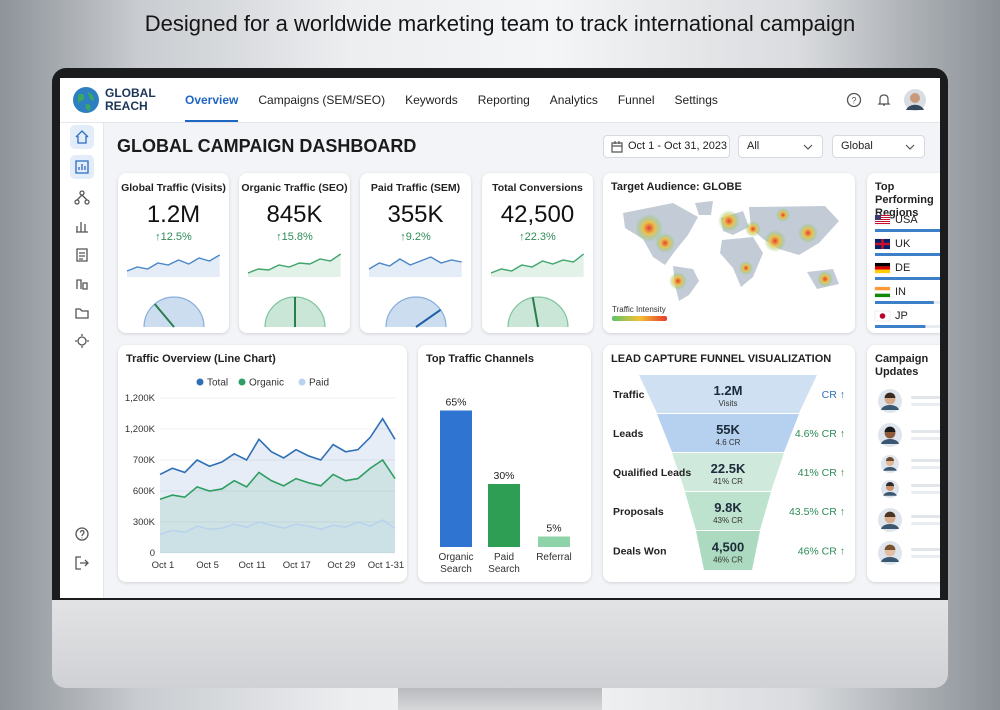 The width and height of the screenshot is (1000, 710). What do you see at coordinates (500, 644) in the screenshot?
I see `monitor-chin` at bounding box center [500, 644].